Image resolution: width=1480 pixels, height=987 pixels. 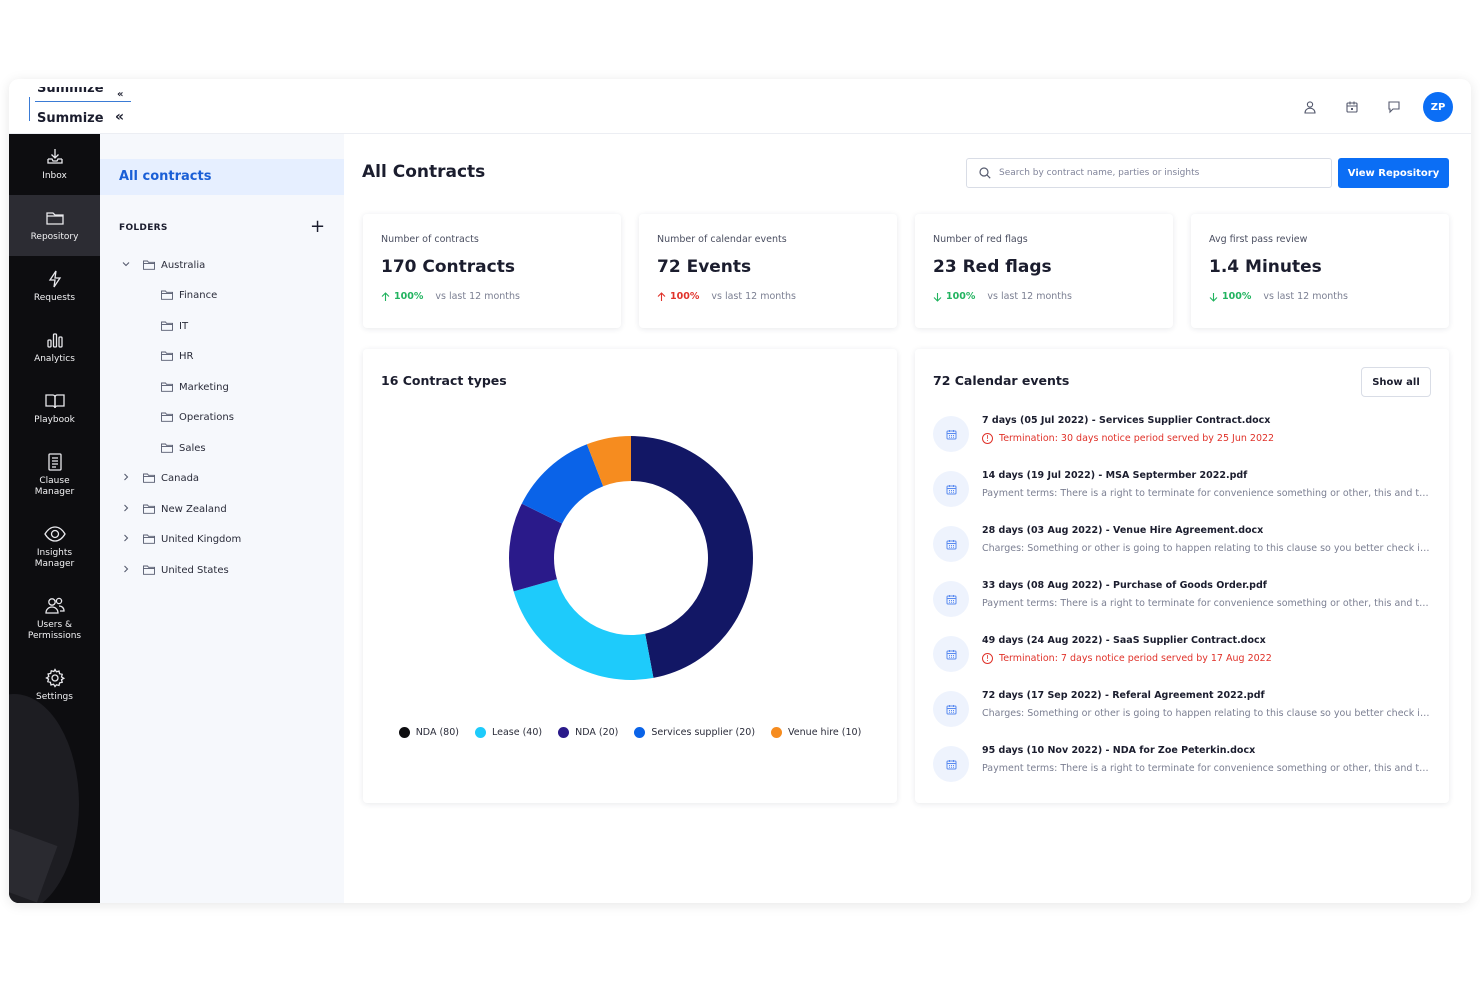 I want to click on folder-label: New Zealand, so click(x=194, y=509).